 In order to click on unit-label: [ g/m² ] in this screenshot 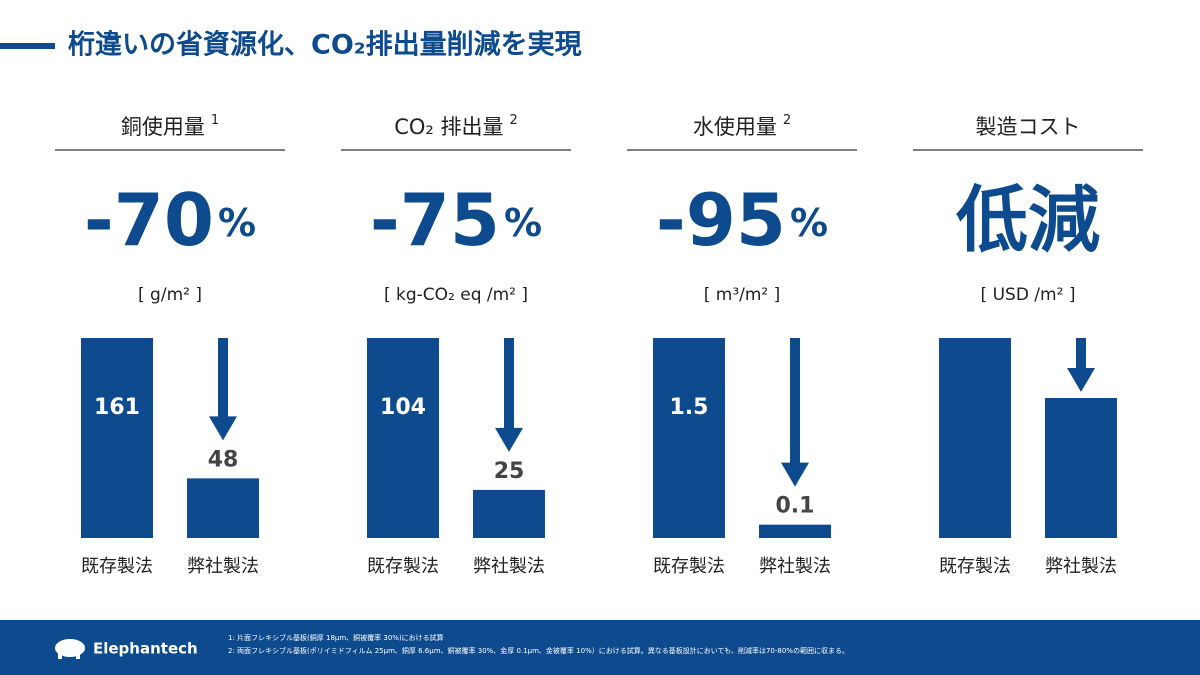, I will do `click(170, 295)`.